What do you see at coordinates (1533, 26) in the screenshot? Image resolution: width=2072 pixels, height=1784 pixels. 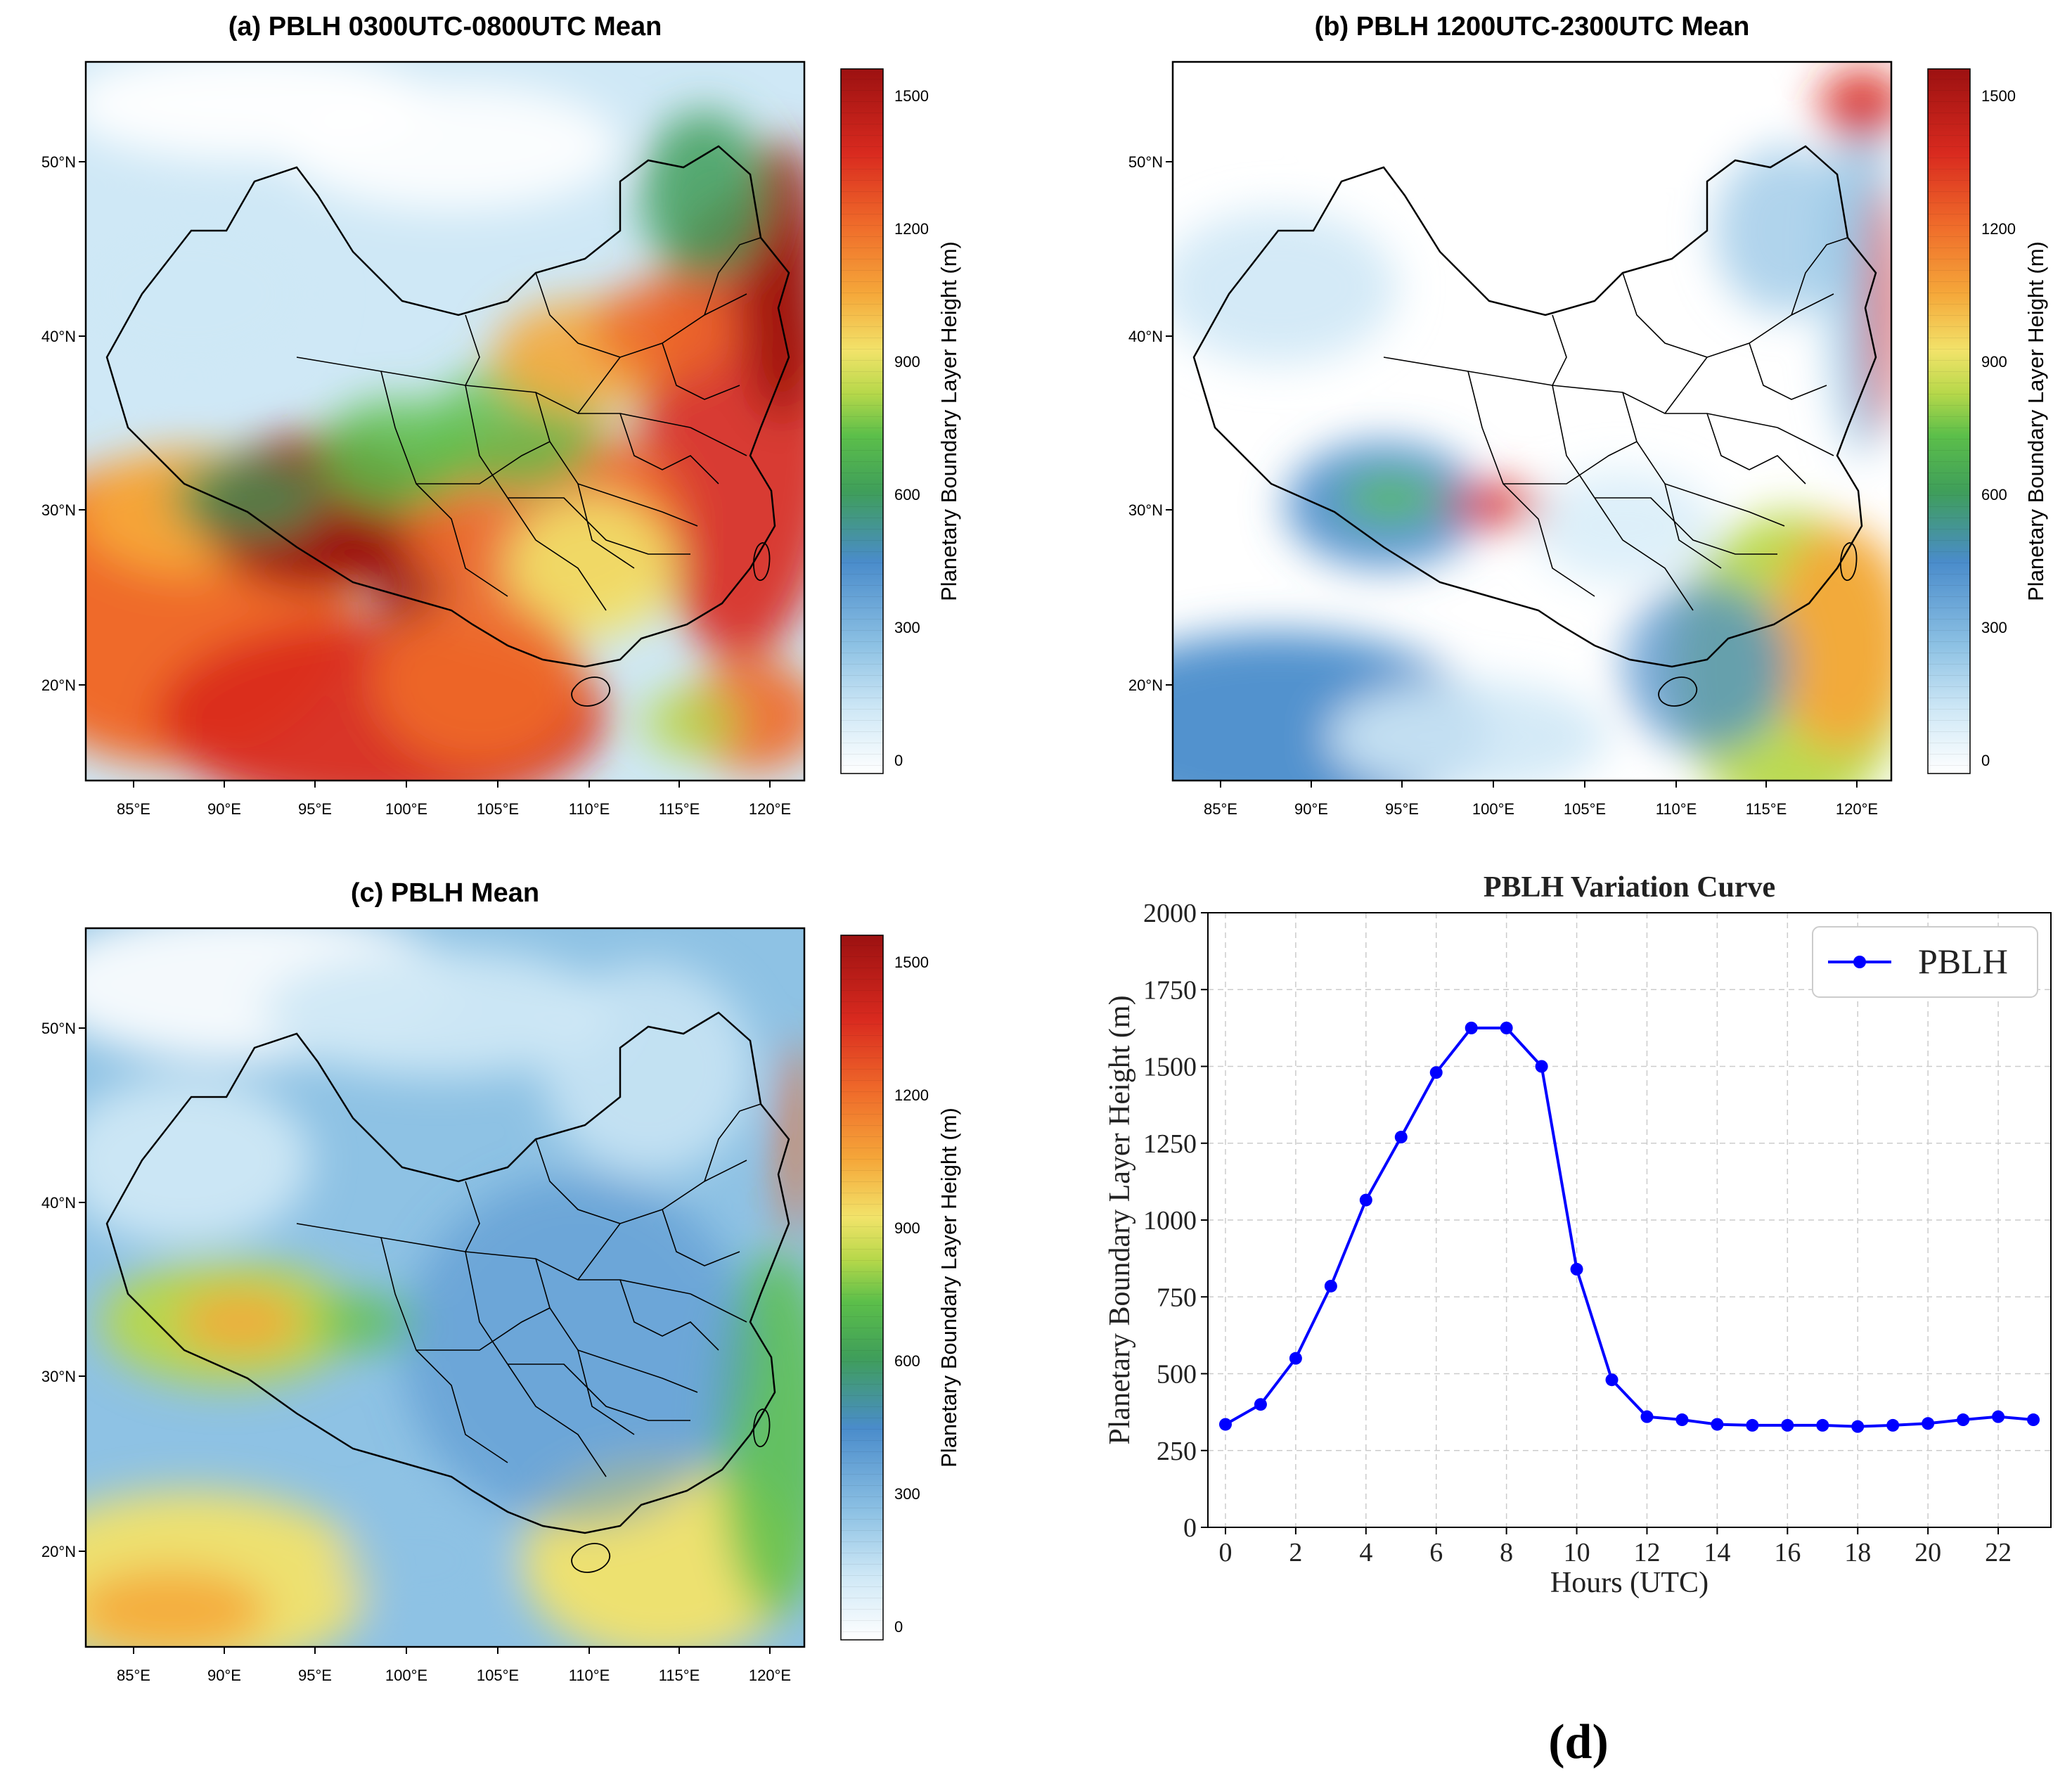 I see `panel-title: (b) PBLH 1200UTC-2300UTC Mean` at bounding box center [1533, 26].